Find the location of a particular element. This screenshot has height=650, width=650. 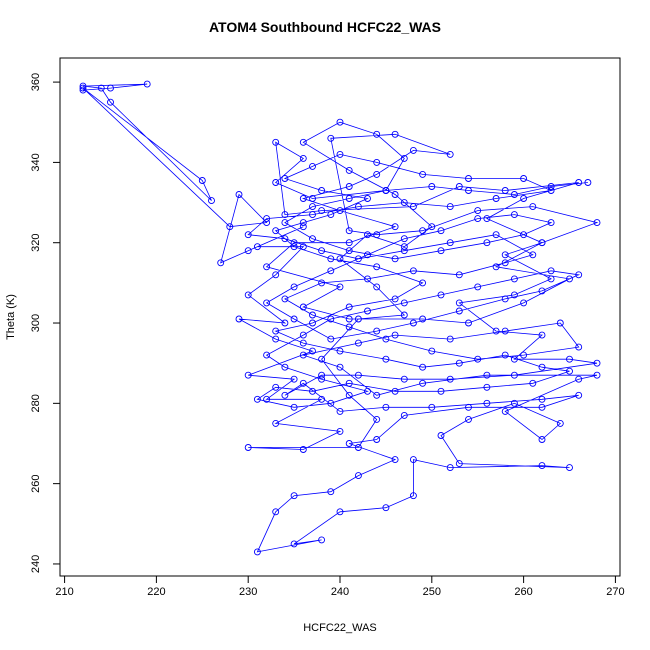

y-tick-label: 280 is located at coordinates (36, 403).